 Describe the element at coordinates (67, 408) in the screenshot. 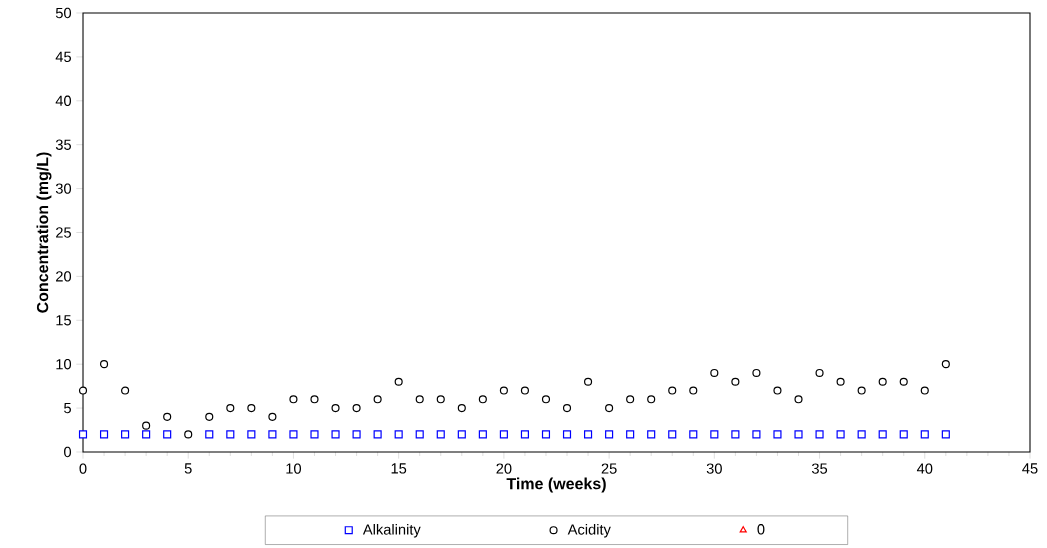

I see `y-tick-label: 5` at that location.